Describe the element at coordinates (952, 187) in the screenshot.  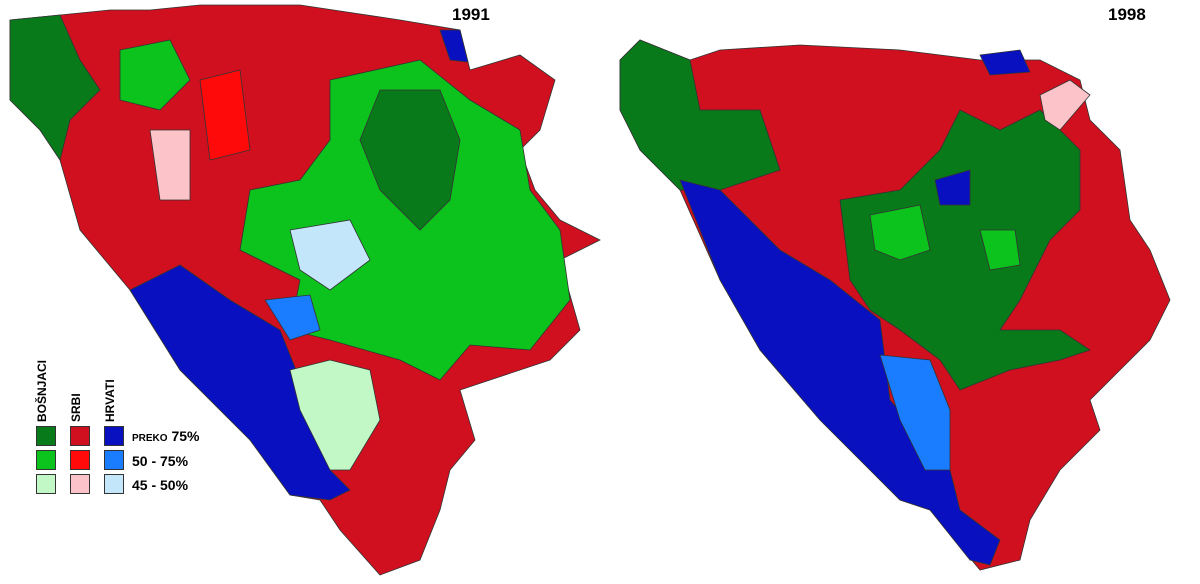
I see `region-croat-over75-central` at that location.